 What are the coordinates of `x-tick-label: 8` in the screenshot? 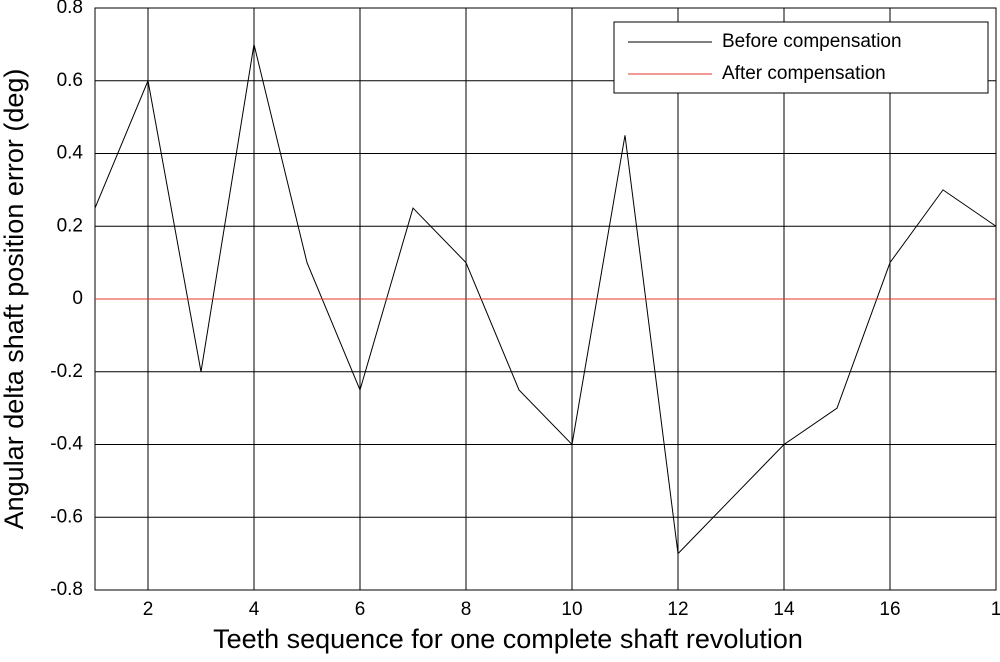 It's located at (466, 609).